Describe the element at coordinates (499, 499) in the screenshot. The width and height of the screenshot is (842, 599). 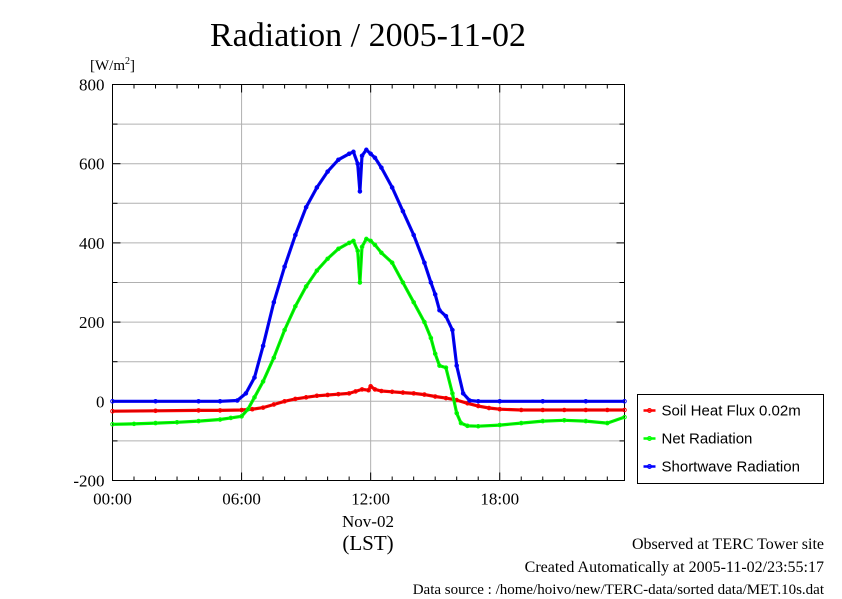
I see `x-tick-label: 18:00` at that location.